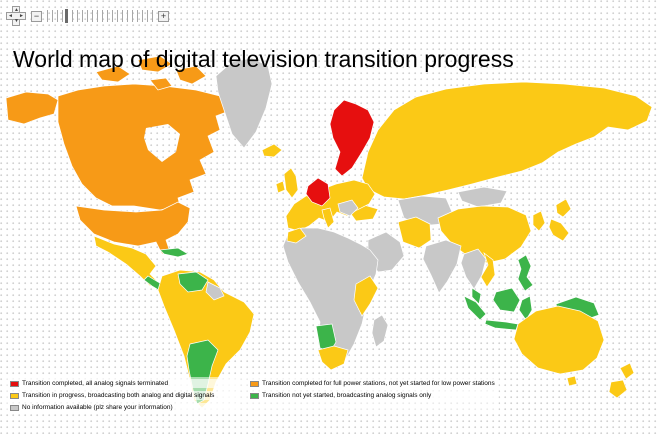 Image resolution: width=660 pixels, height=434 pixels. I want to click on country-madagascar, so click(380, 331).